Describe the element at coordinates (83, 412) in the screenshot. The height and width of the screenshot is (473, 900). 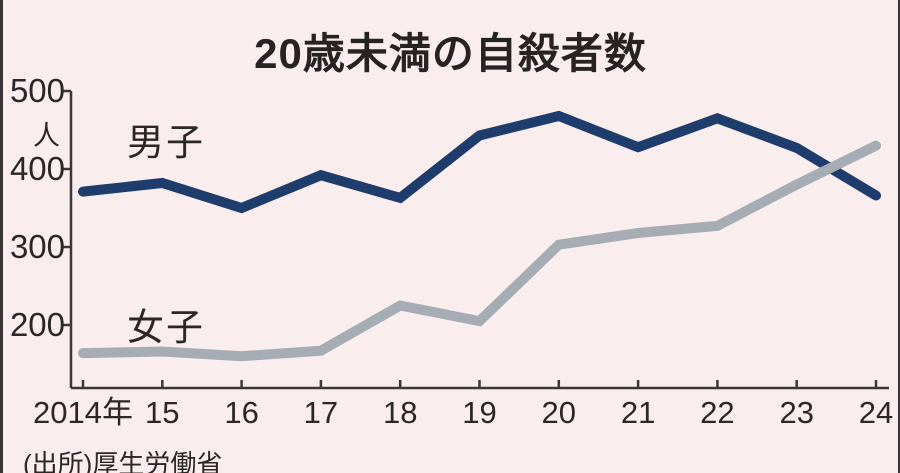
I see `x-axis-tick-label-2014年: 2014年` at that location.